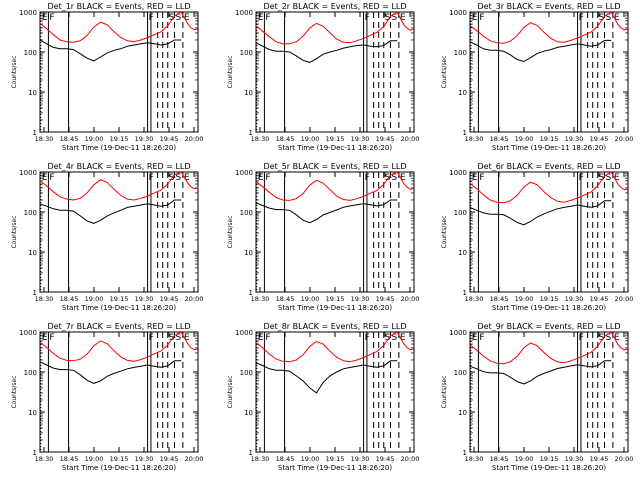 Image resolution: width=640 pixels, height=480 pixels. Describe the element at coordinates (118, 6) in the screenshot. I see `plot-title: Det_1r BLACK = Events, RED = LLD` at that location.